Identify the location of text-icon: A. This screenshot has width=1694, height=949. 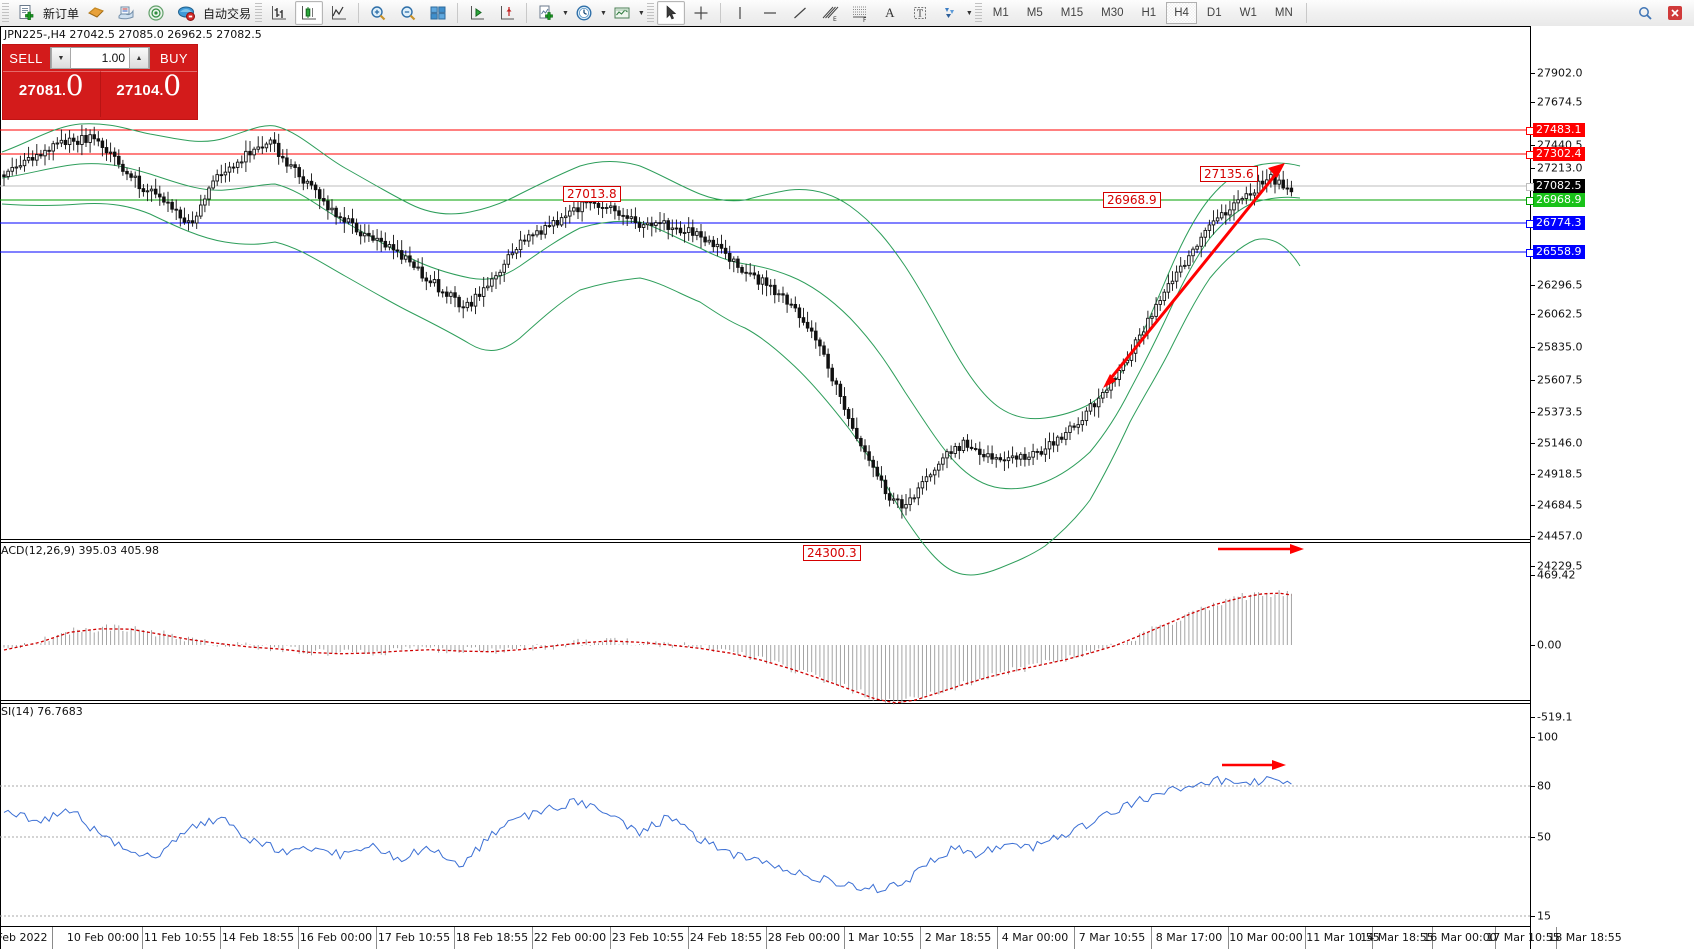
(890, 12).